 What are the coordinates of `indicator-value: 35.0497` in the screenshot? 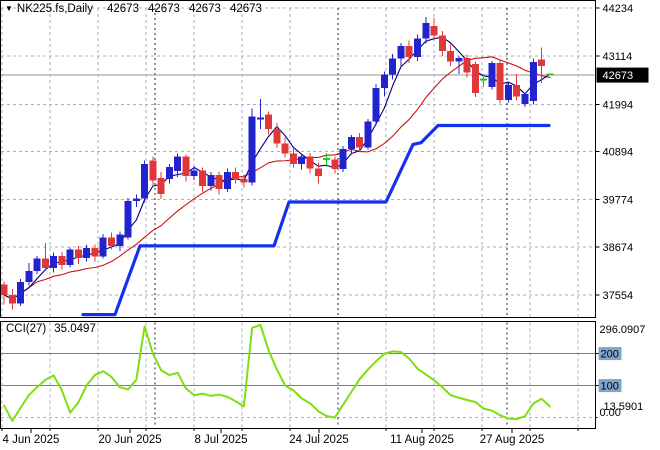 It's located at (75, 329).